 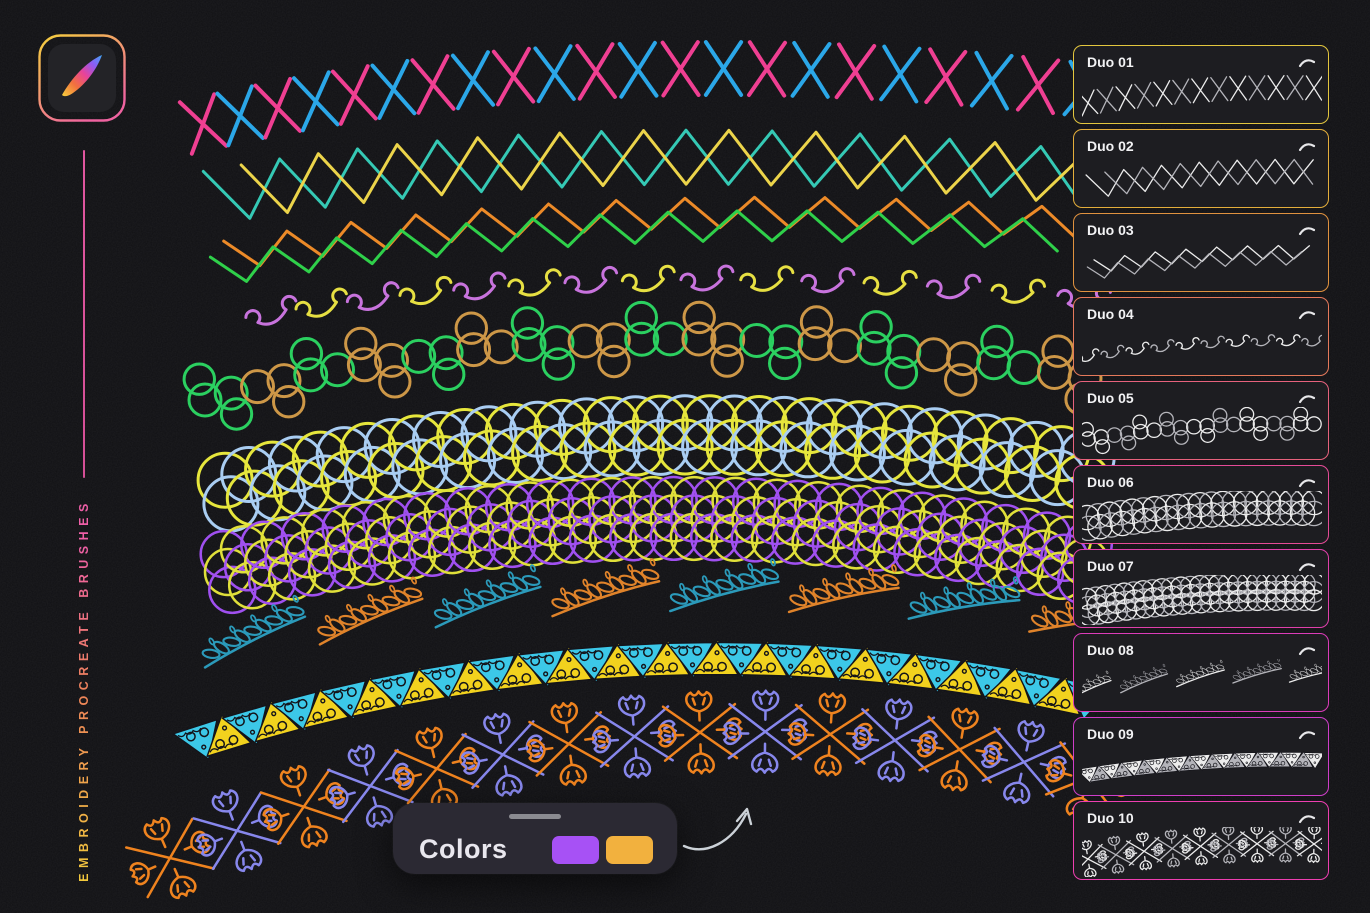 I want to click on pointer-arrow, so click(x=717, y=829).